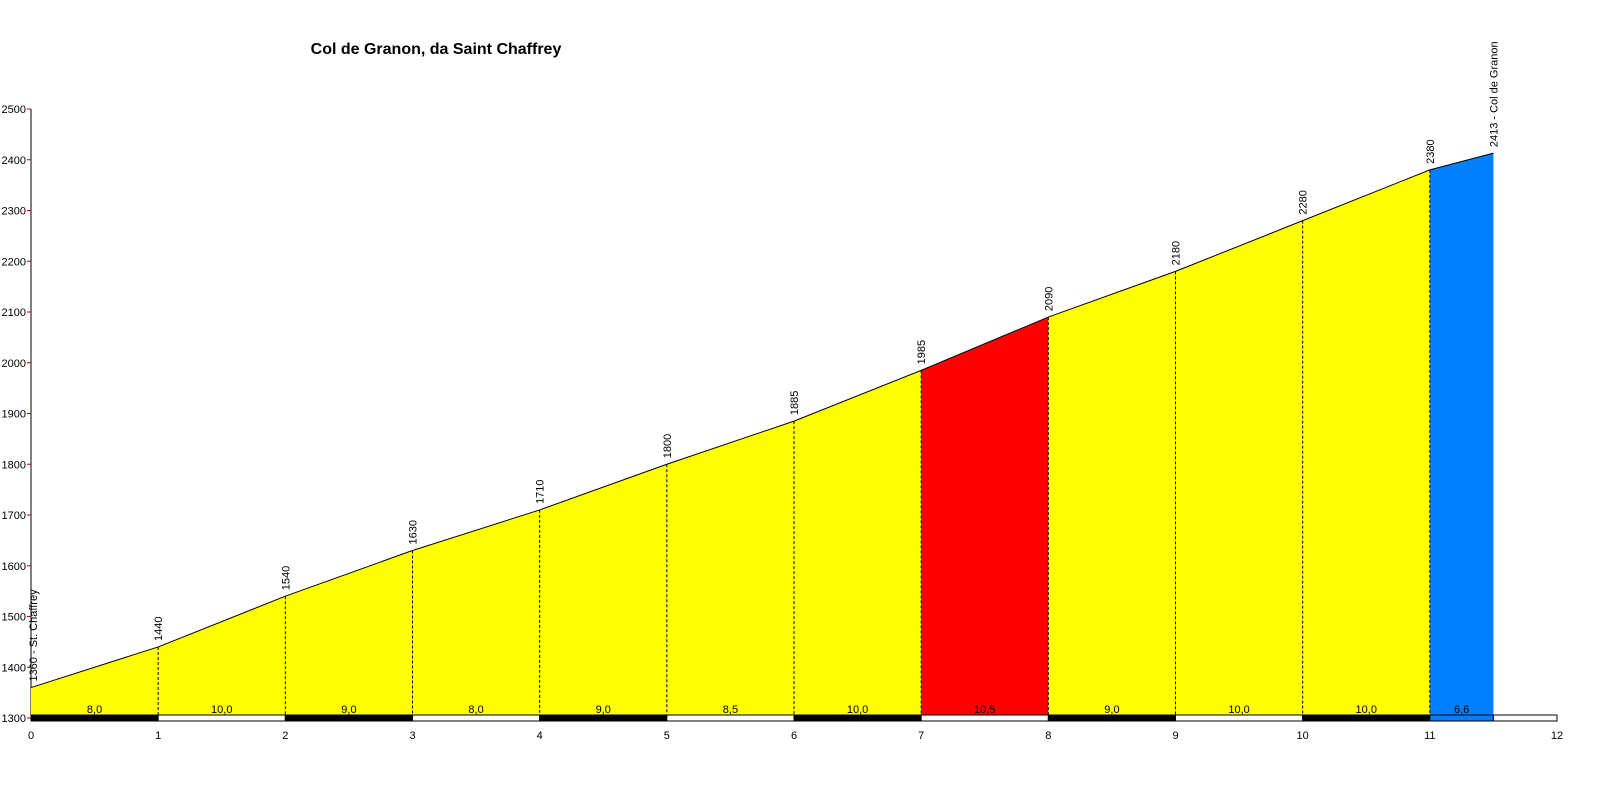 This screenshot has width=1600, height=800. I want to click on x-tick-label: 5, so click(667, 736).